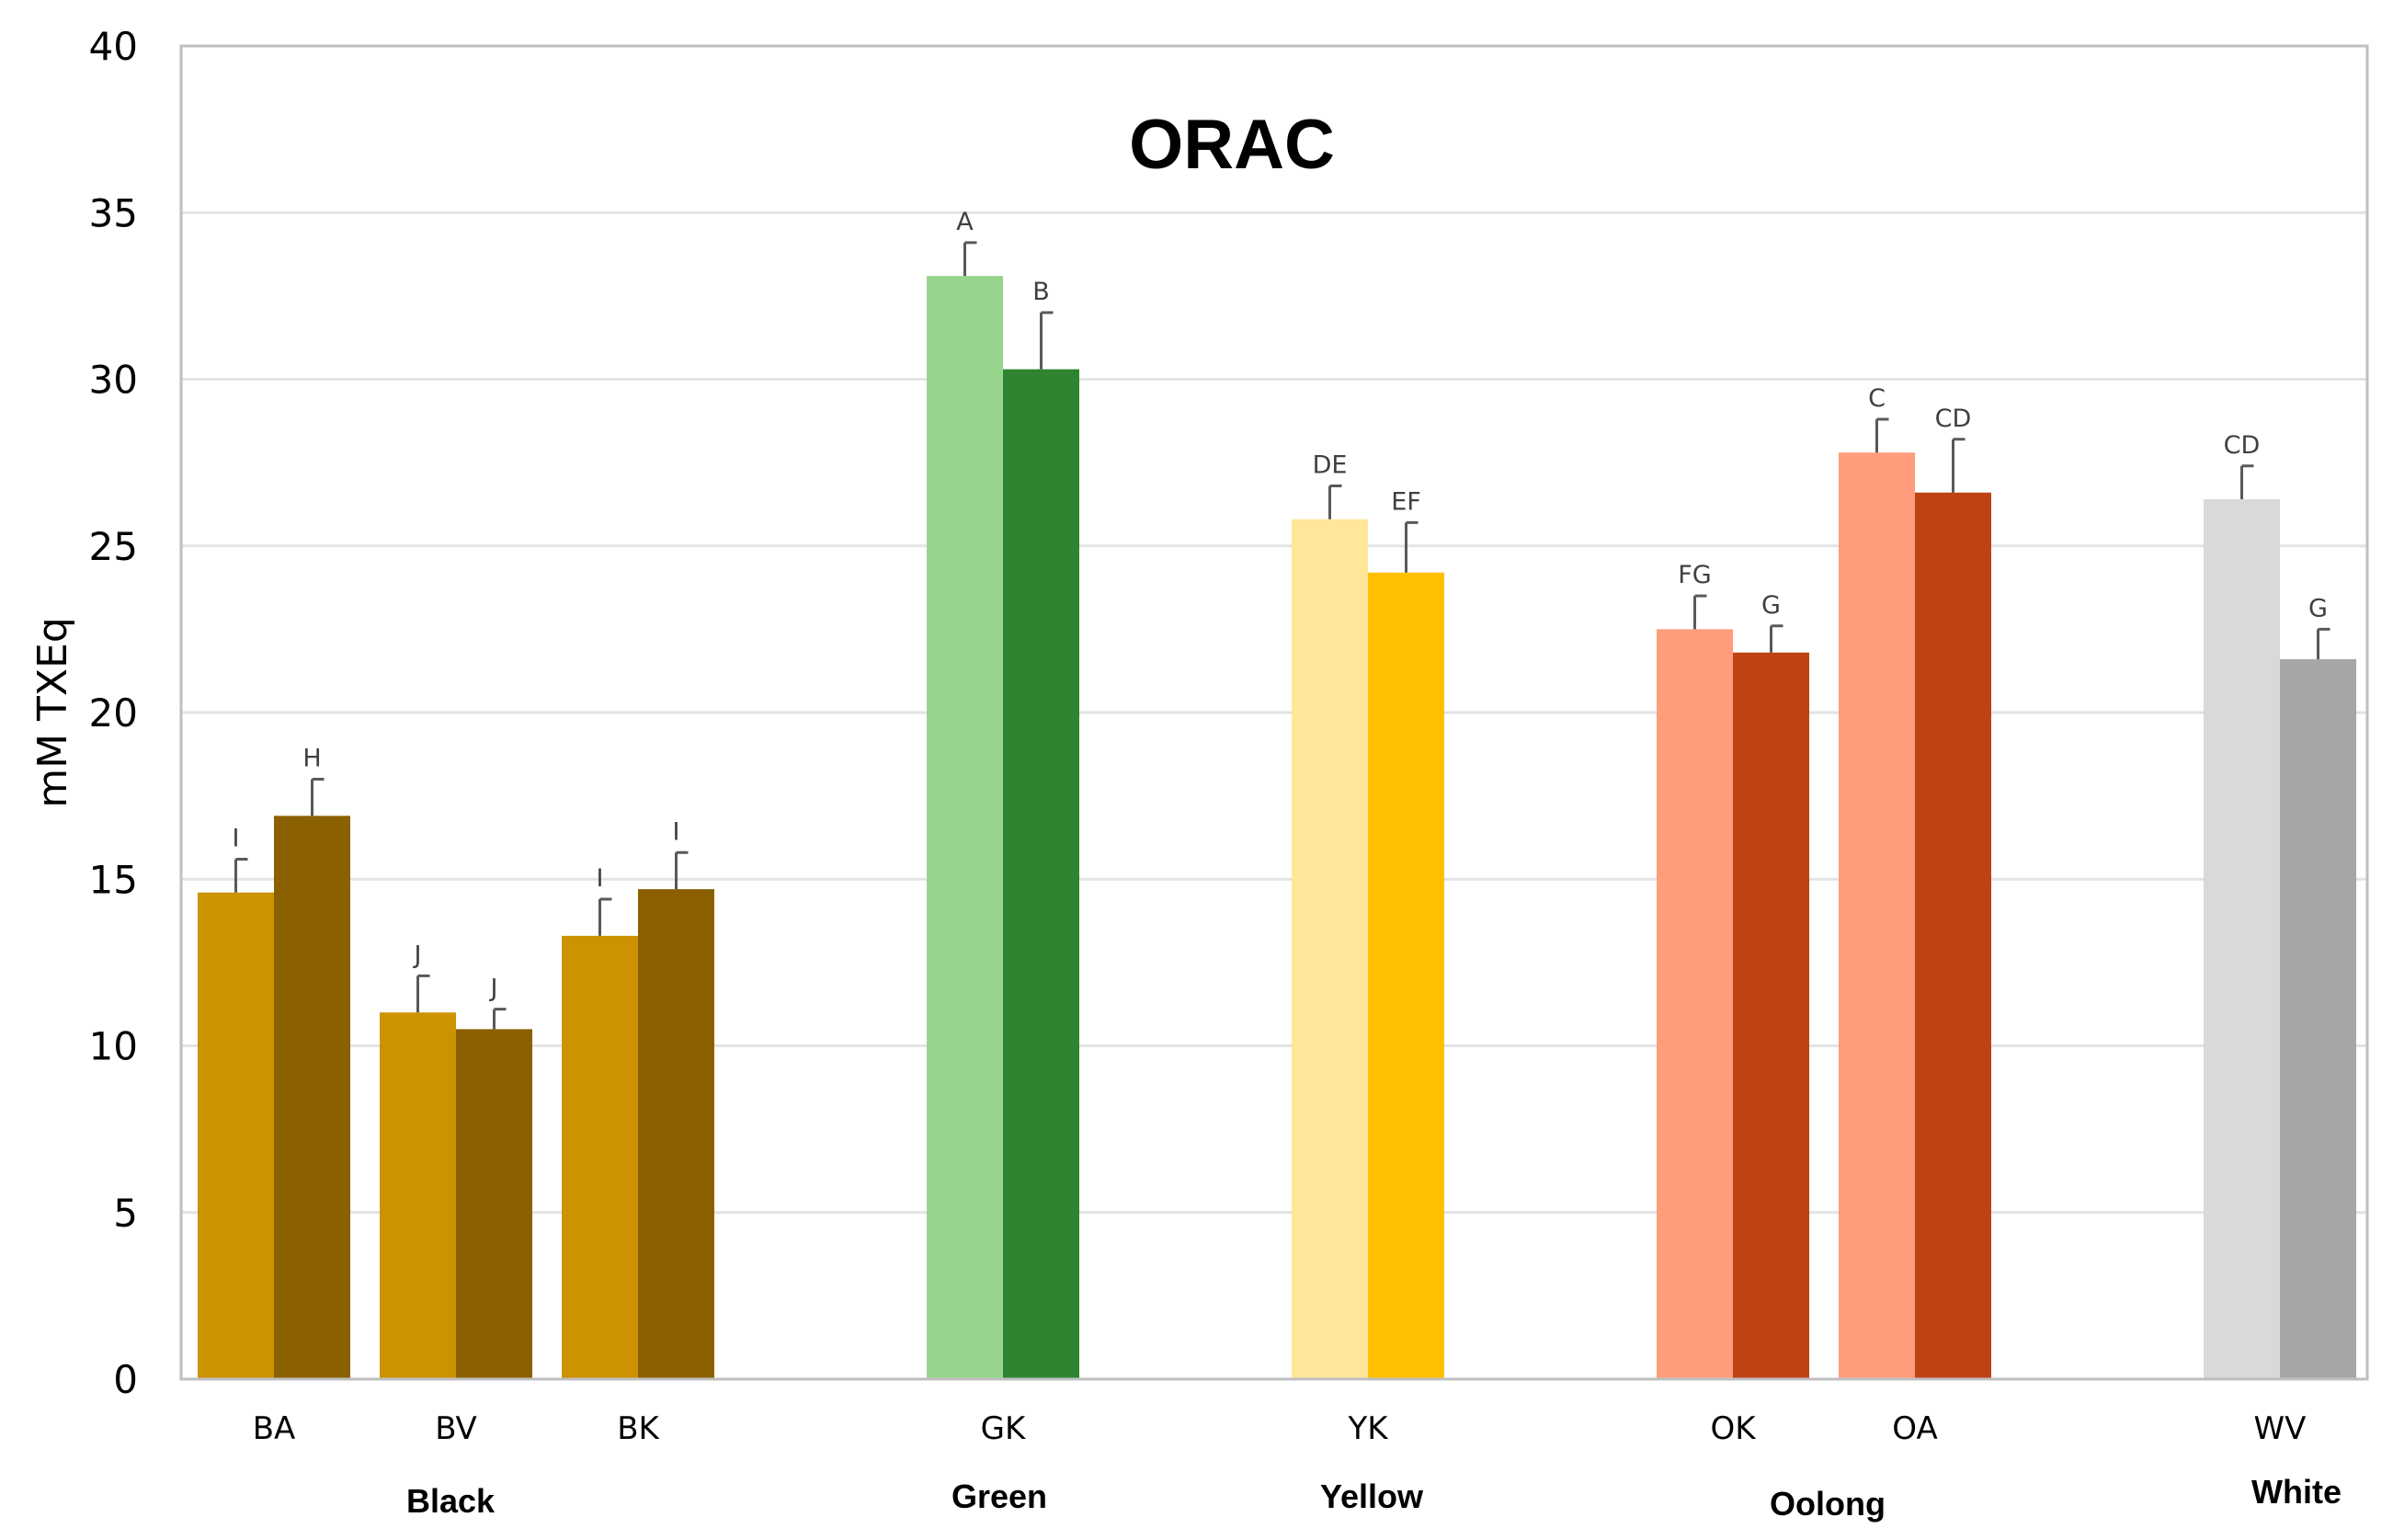 Image resolution: width=2393 pixels, height=1540 pixels. Describe the element at coordinates (1368, 1428) in the screenshot. I see `x-tick-label: YK` at that location.